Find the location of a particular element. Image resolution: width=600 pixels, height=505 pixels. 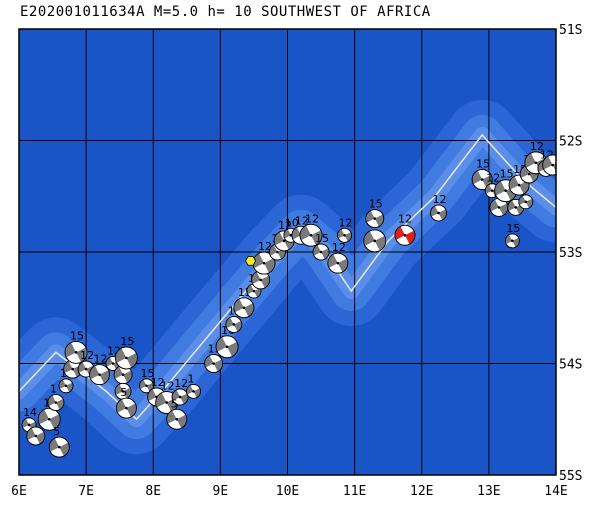

lat-tick-label: 55S is located at coordinates (570, 476).